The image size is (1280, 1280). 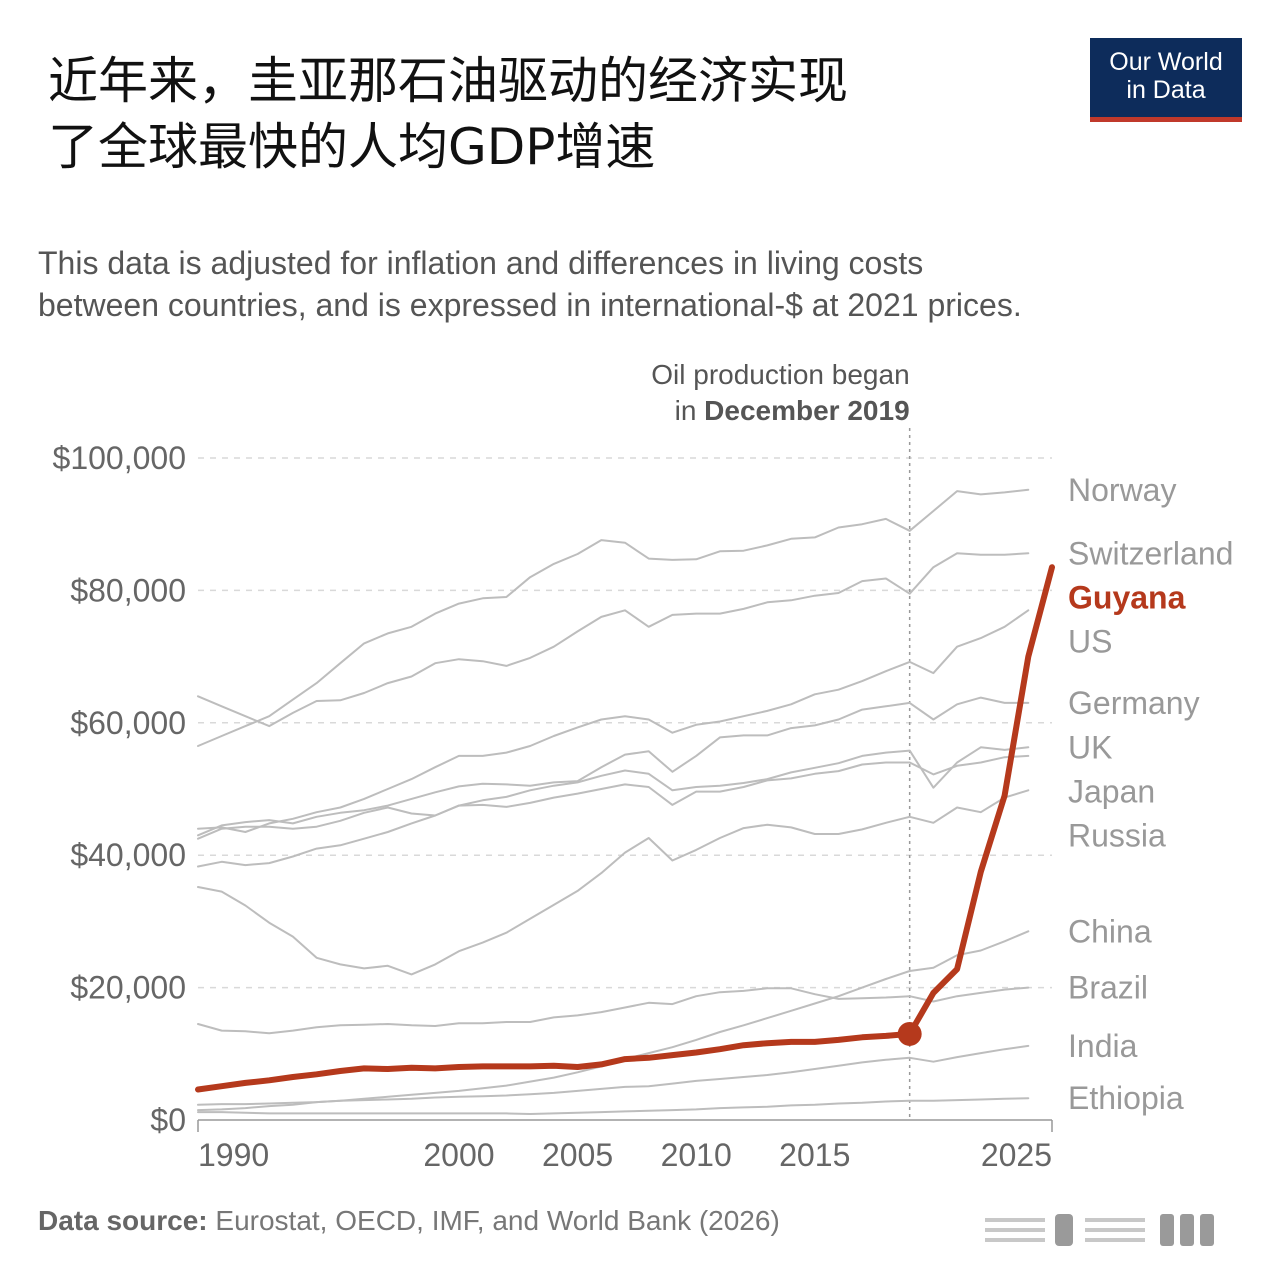 What do you see at coordinates (448, 81) in the screenshot?
I see `title-line-1: 近年来，圭亚那石油驱动的经济实现` at bounding box center [448, 81].